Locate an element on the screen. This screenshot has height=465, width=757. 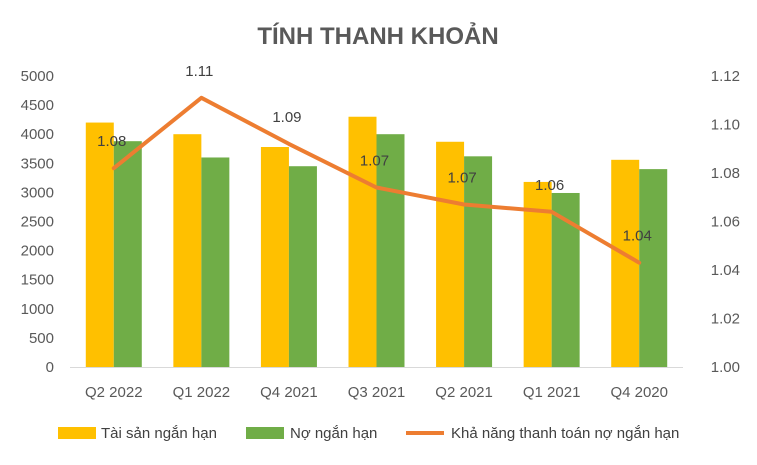
y-left-tick-5: 2500 is located at coordinates (37, 222).